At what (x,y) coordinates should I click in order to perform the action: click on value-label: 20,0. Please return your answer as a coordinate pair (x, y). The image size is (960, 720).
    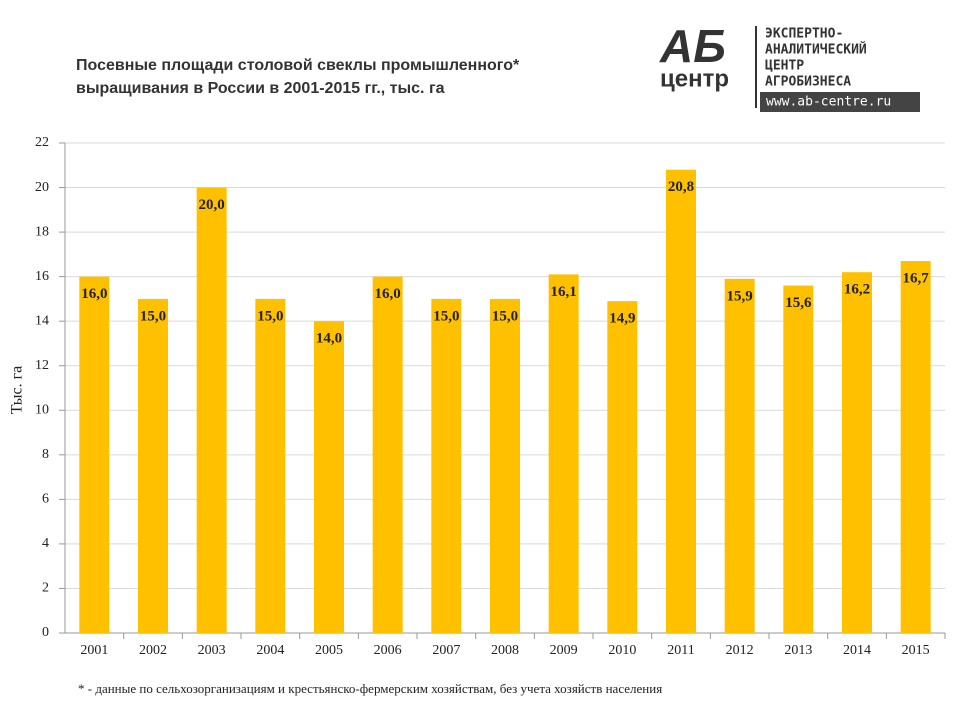
    Looking at the image, I should click on (212, 205).